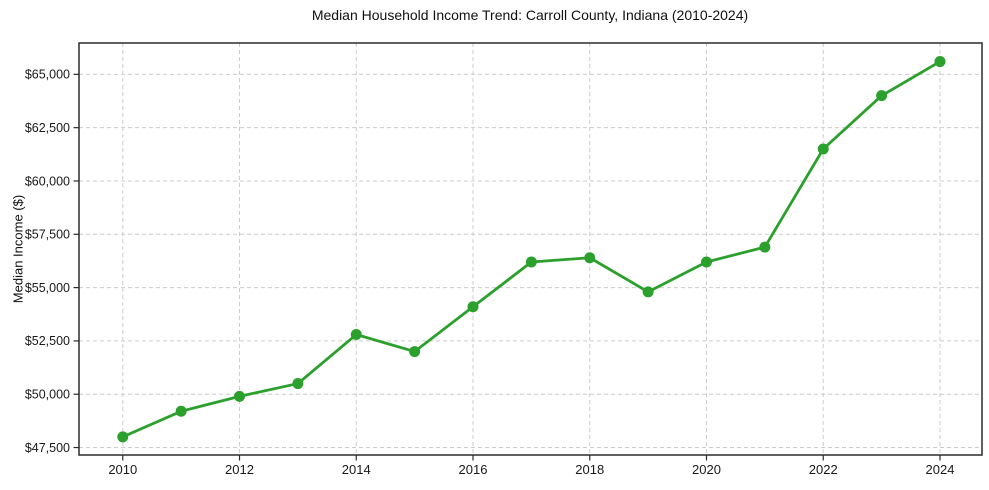 The image size is (989, 490). I want to click on data-point-2020, so click(706, 262).